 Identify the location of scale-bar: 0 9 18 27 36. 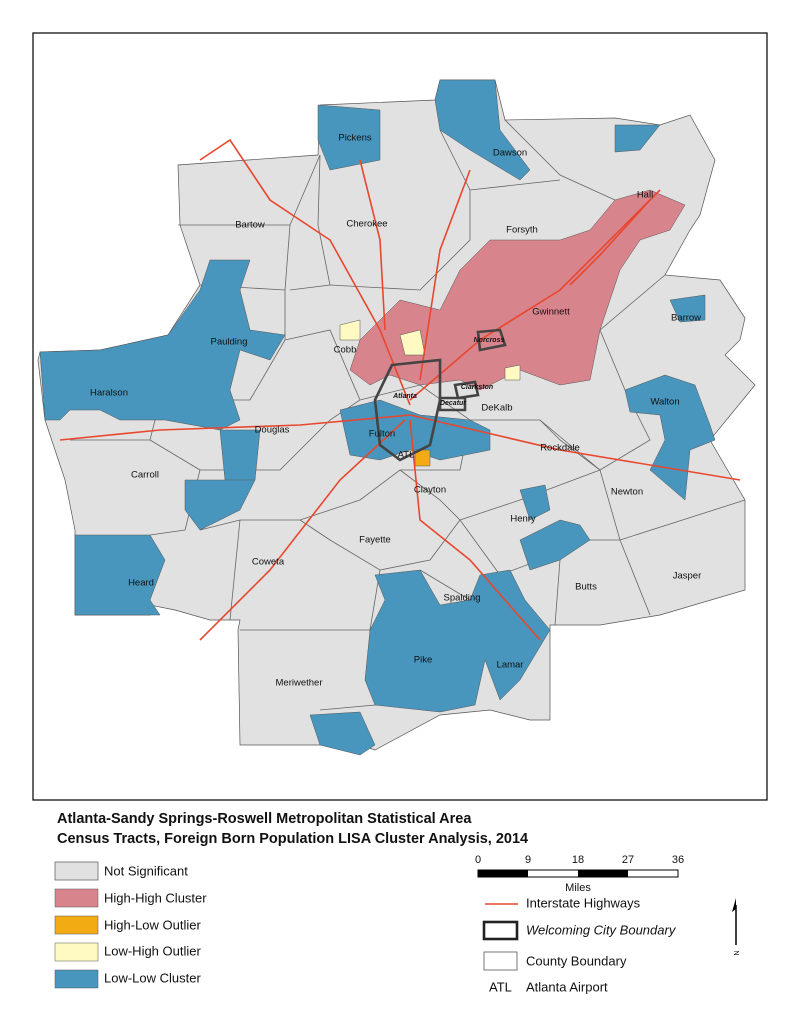
(579, 866).